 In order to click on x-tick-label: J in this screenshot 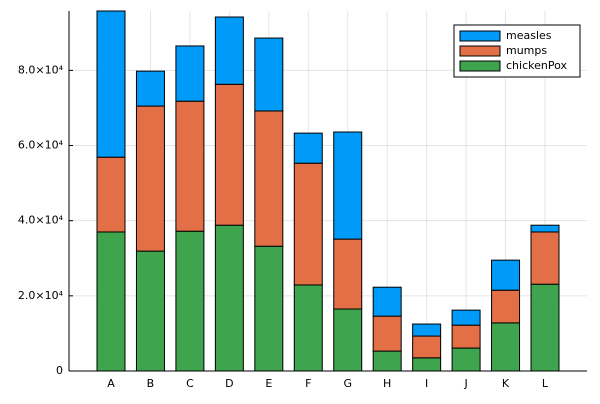, I will do `click(465, 383)`.